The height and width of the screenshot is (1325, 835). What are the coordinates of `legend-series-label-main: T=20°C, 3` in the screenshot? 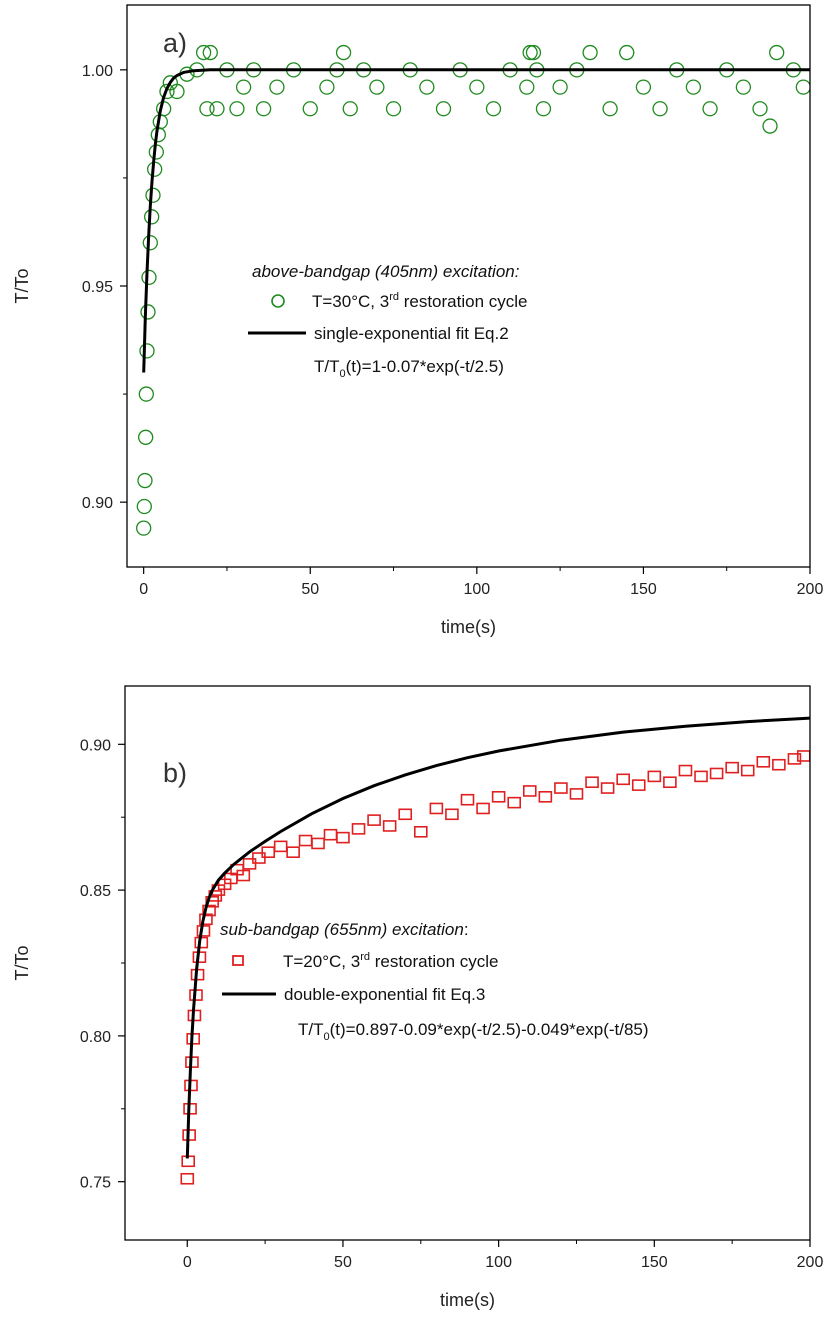 It's located at (321, 961).